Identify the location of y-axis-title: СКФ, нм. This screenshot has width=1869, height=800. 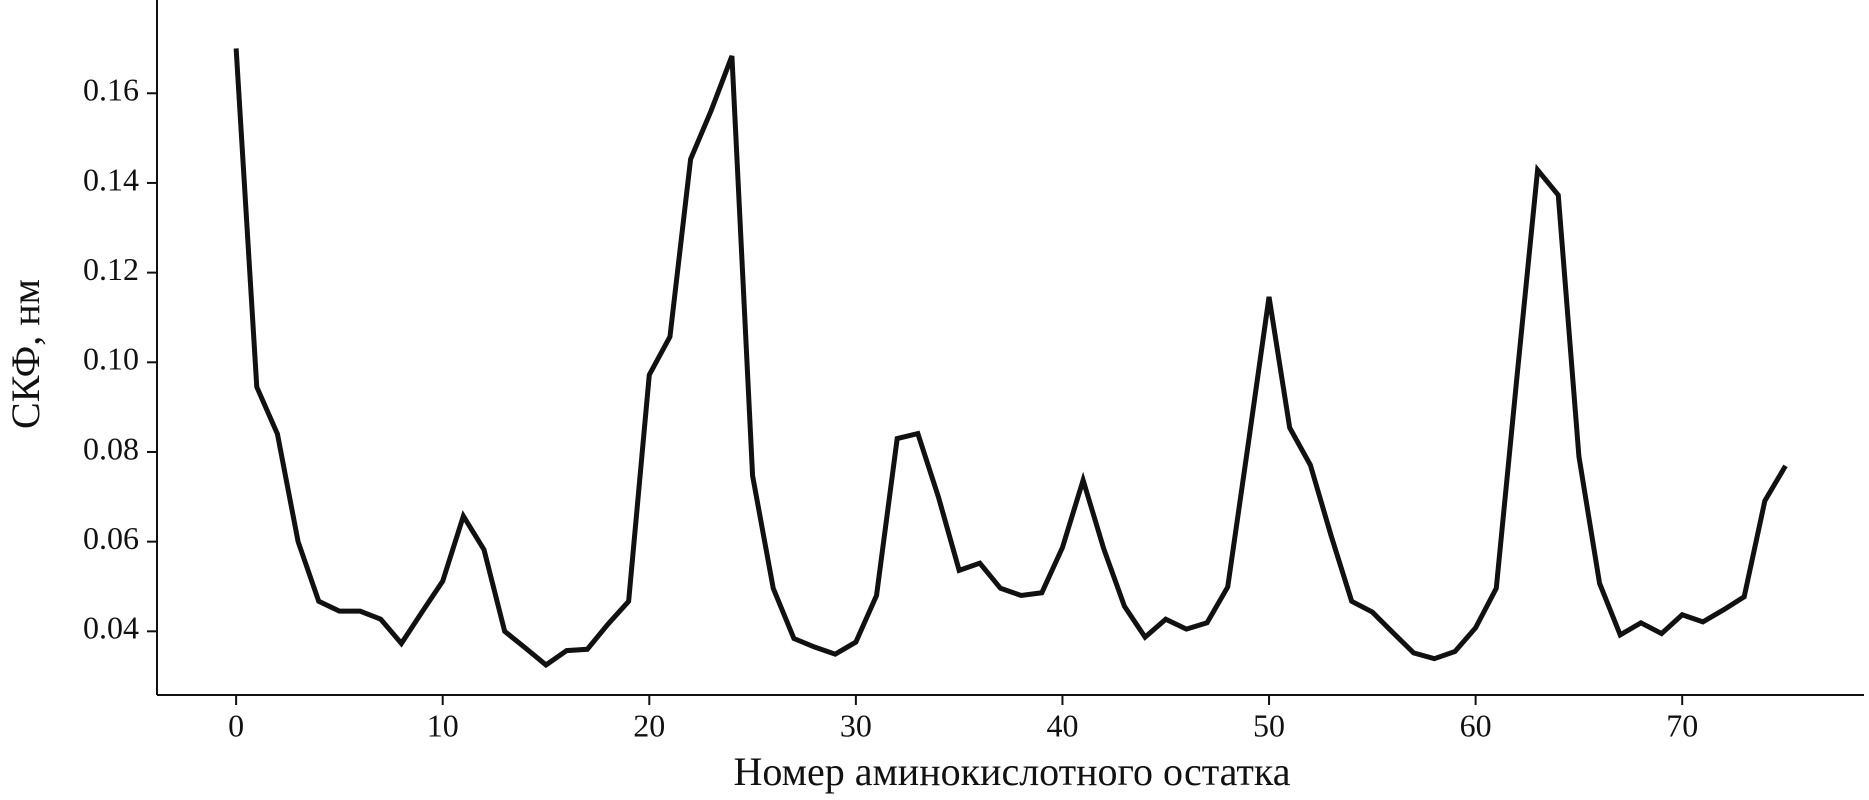
(25, 354).